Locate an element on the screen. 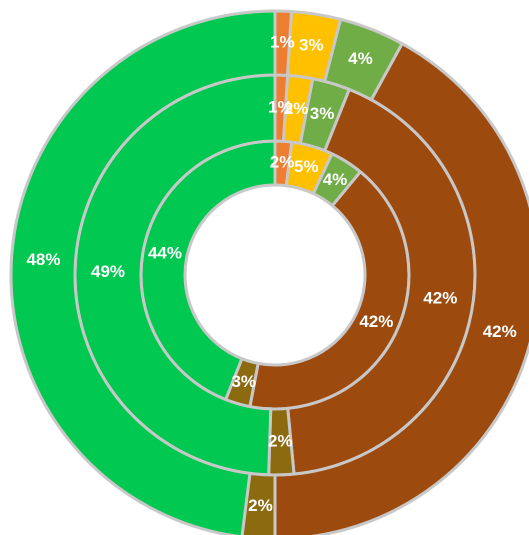 The image size is (529, 535). ring-3-label-5: 2% is located at coordinates (260, 505).